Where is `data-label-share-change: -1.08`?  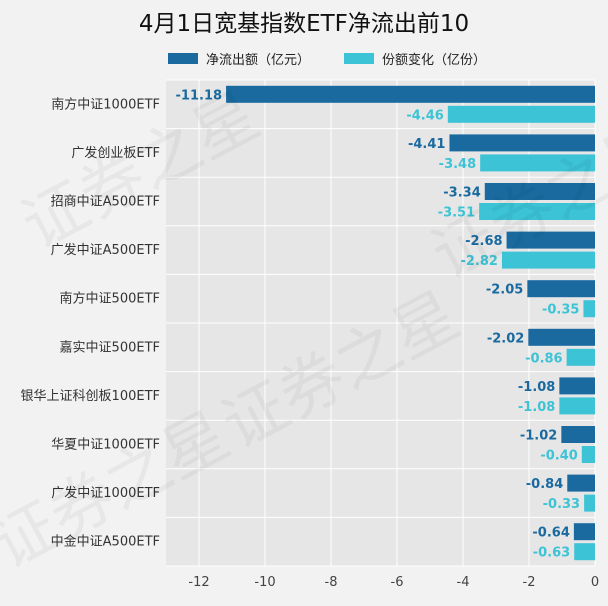
data-label-share-change: -1.08 is located at coordinates (536, 407).